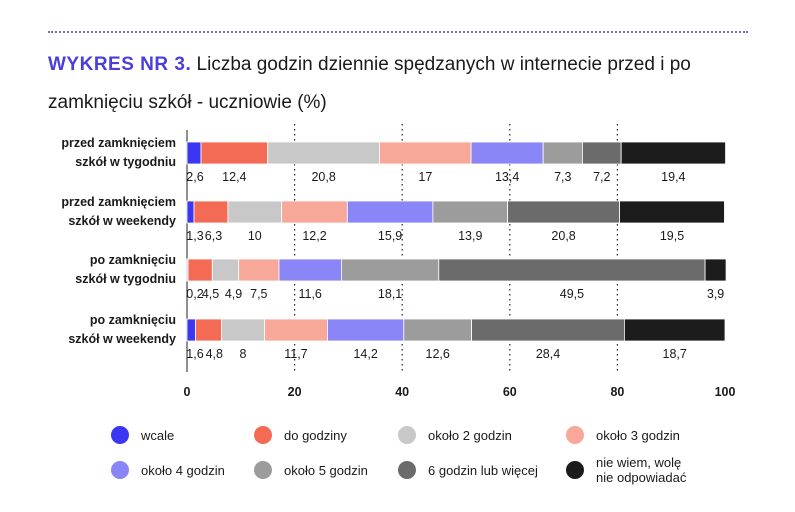  Describe the element at coordinates (601, 177) in the screenshot. I see `data-label-r0-s6: 7,2` at that location.